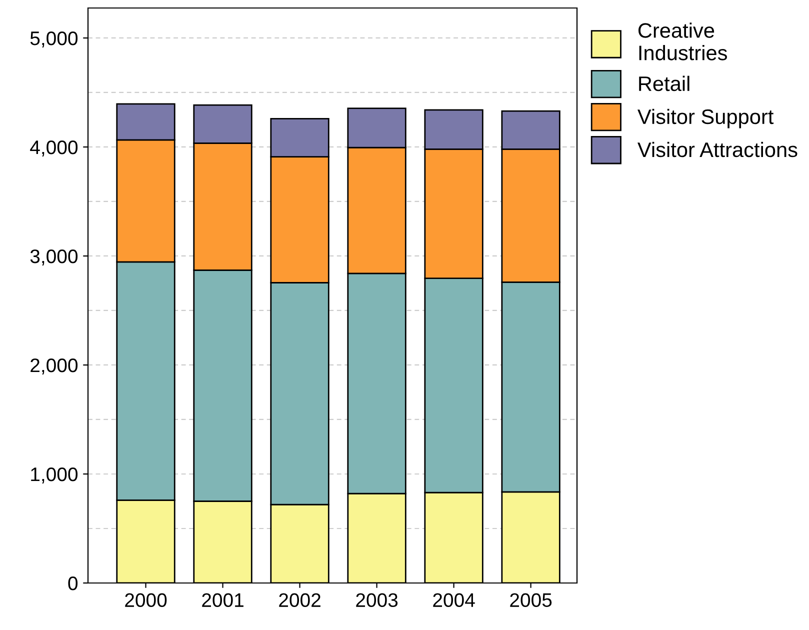  Describe the element at coordinates (454, 600) in the screenshot. I see `x-tick-label: 2004` at that location.